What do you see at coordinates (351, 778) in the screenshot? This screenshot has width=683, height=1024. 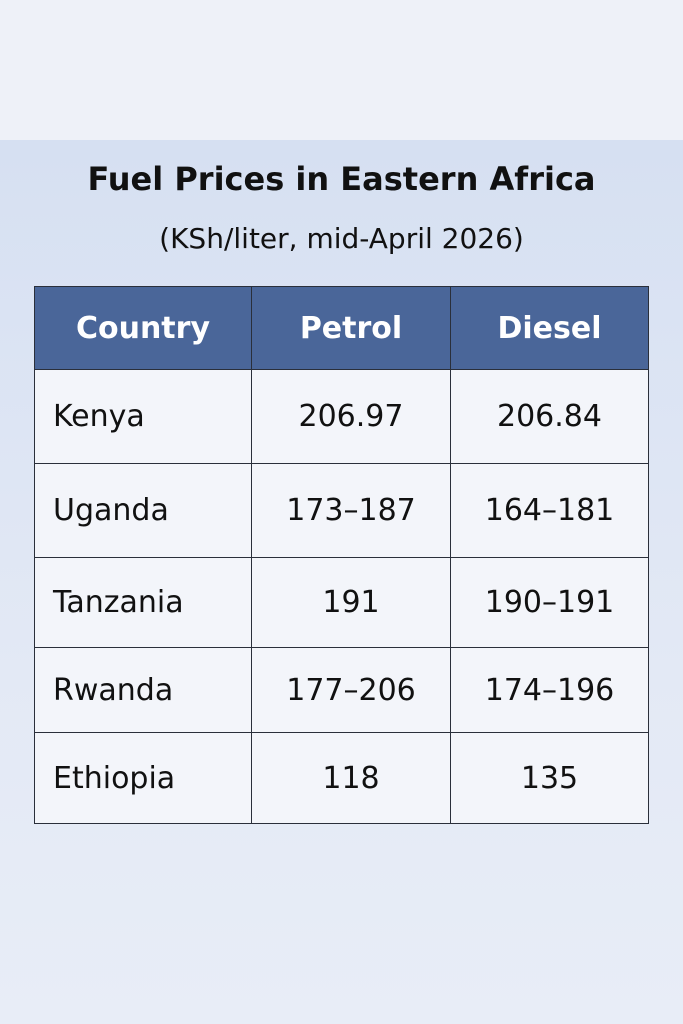 I see `price-cell: 118` at bounding box center [351, 778].